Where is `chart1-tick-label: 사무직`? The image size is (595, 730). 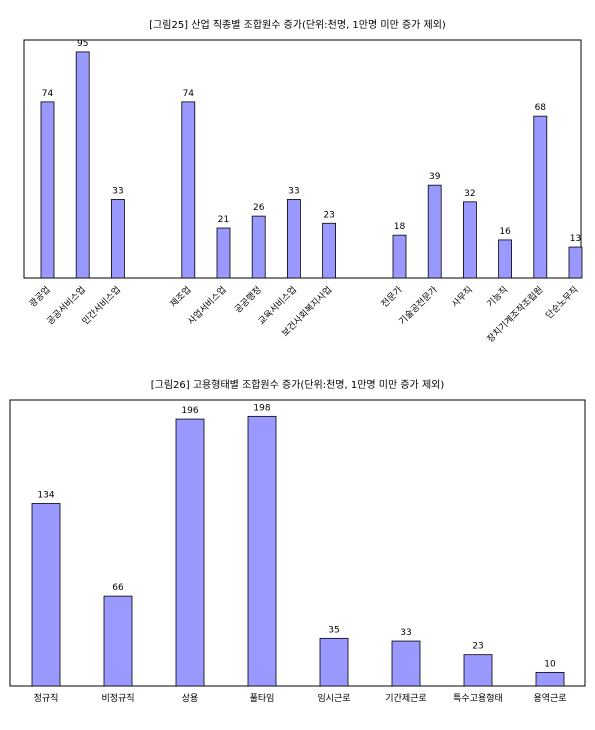
chart1-tick-label: 사무직 is located at coordinates (462, 296).